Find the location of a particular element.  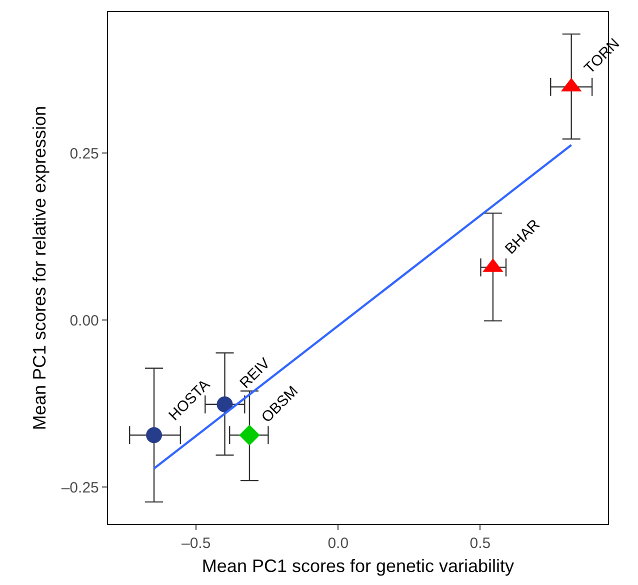

x-tick-label: 0.0 is located at coordinates (338, 543).